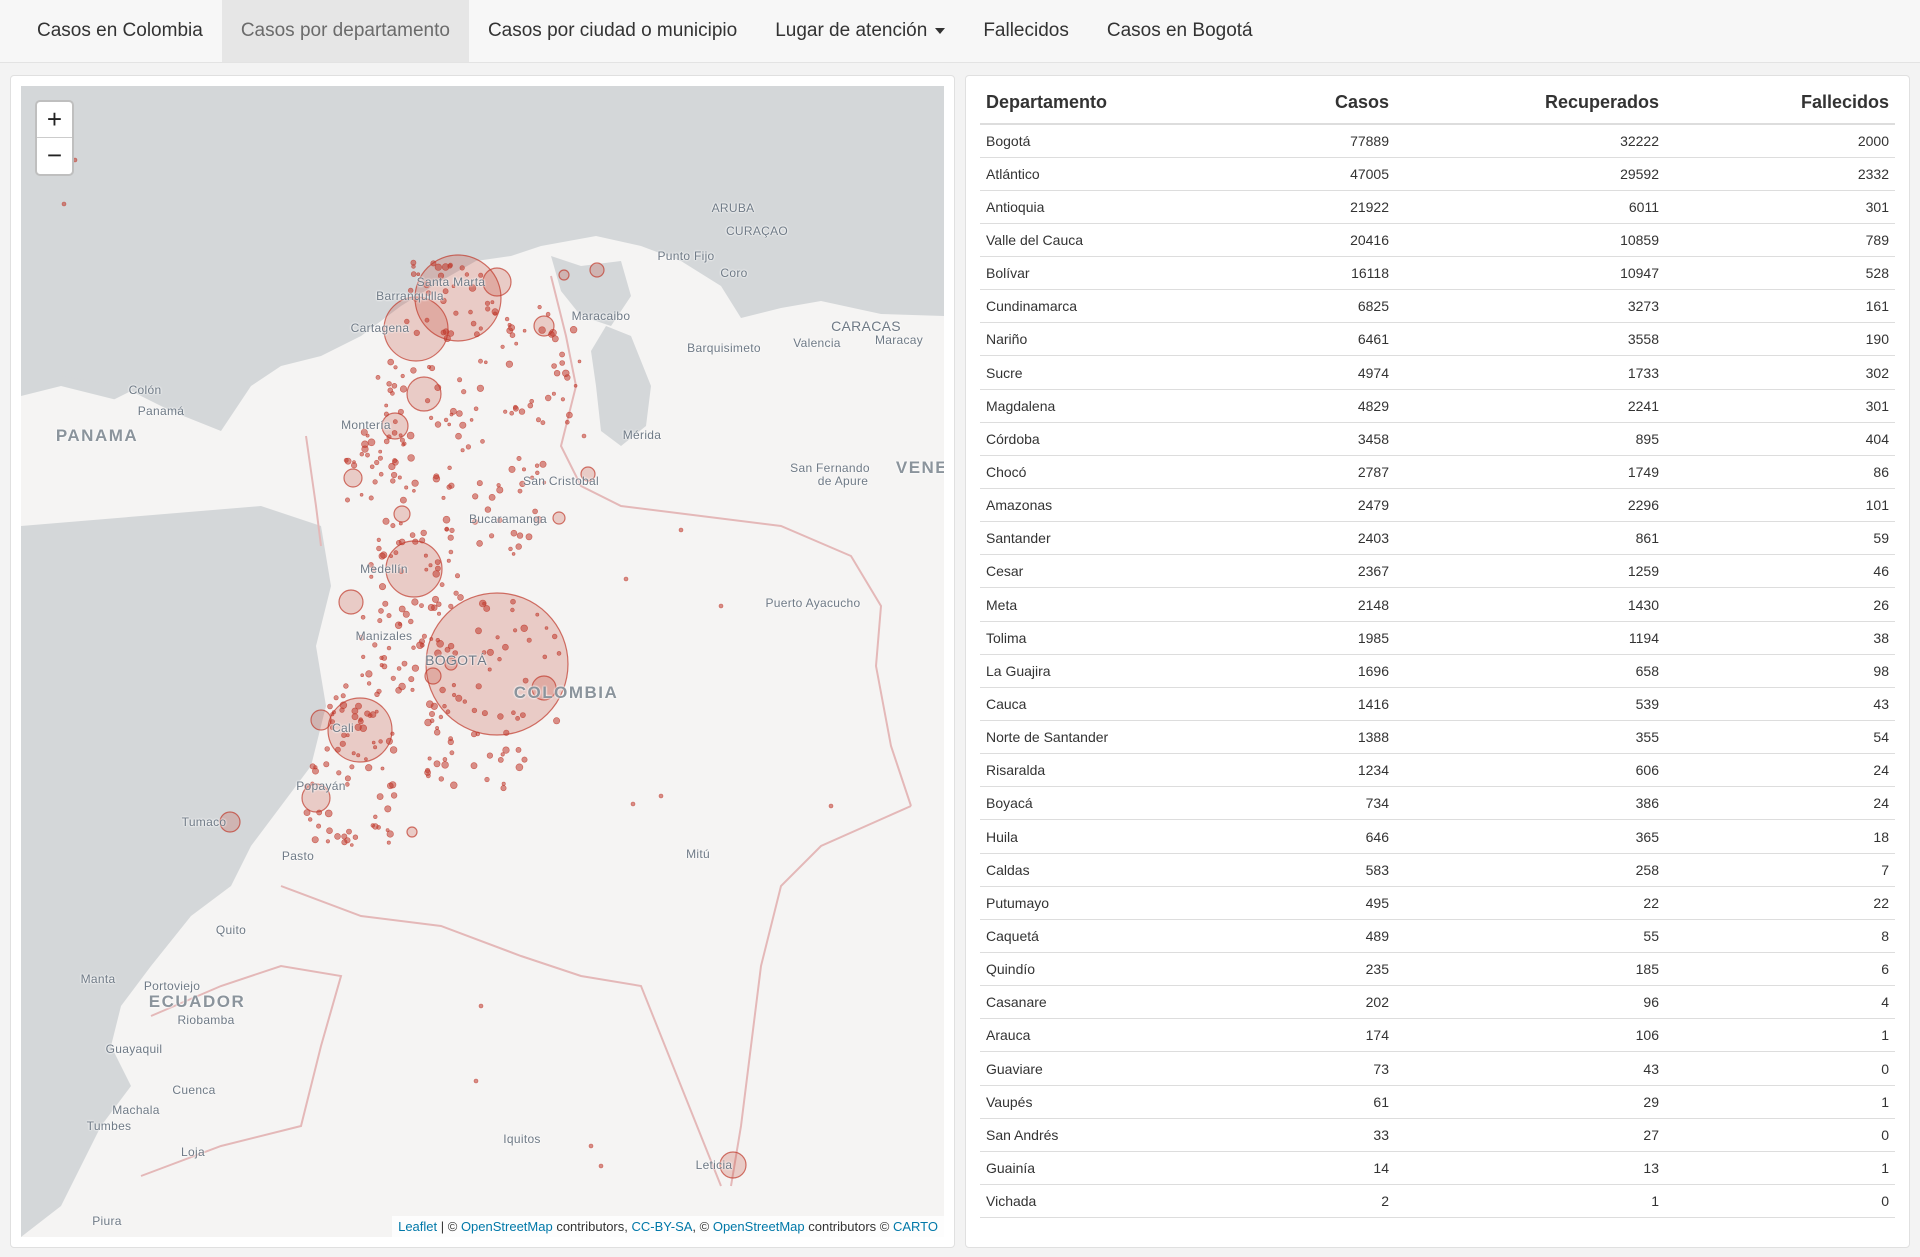 The image size is (1920, 1257). I want to click on marker-girardot, so click(433, 676).